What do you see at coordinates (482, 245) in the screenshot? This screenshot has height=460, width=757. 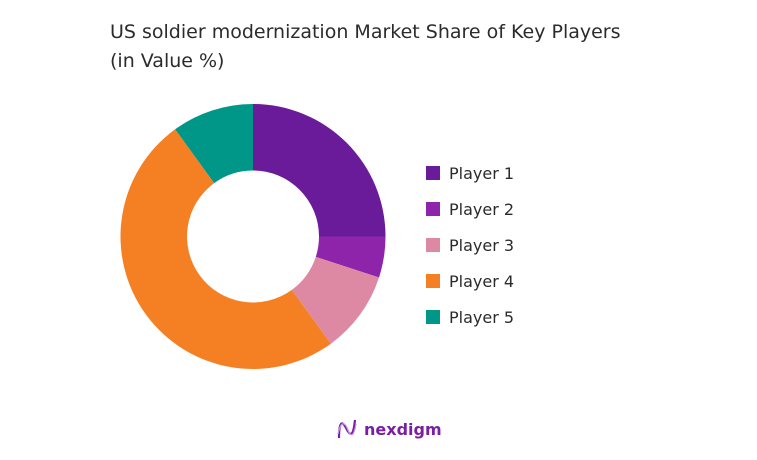 I see `legend-label: Player 3` at bounding box center [482, 245].